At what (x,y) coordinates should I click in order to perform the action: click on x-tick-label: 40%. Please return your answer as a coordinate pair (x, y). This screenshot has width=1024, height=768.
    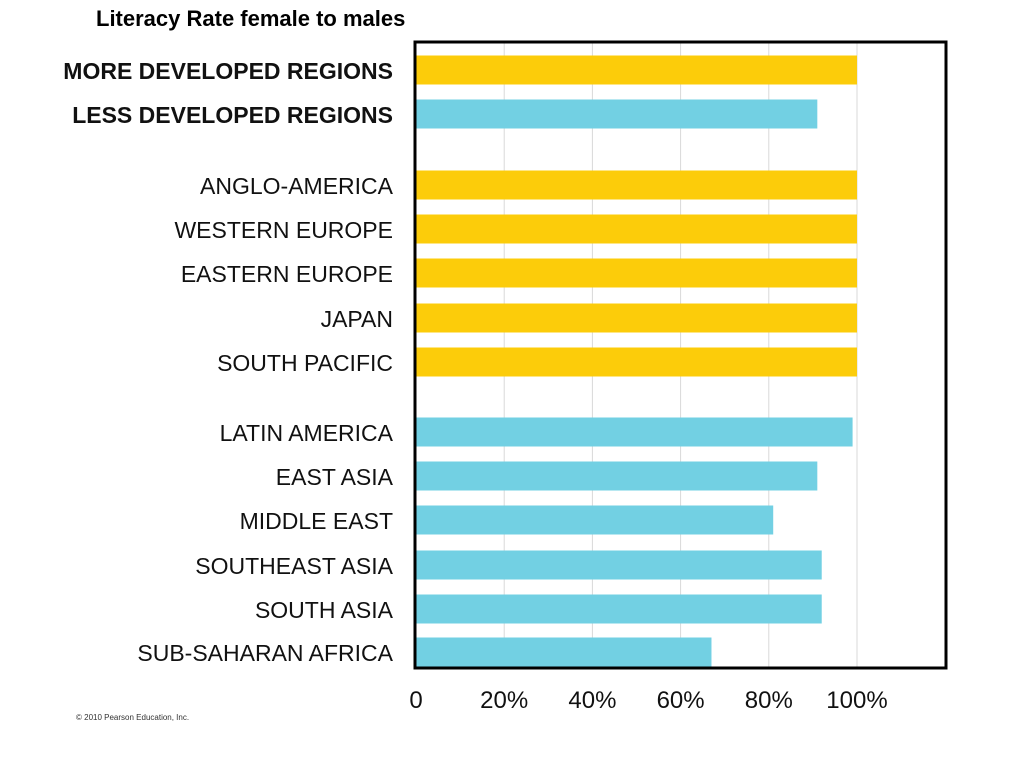
    Looking at the image, I should click on (592, 700).